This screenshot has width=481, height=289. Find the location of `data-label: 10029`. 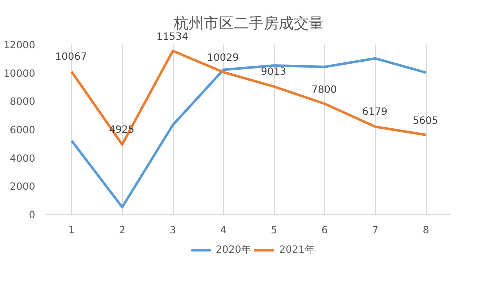

data-label: 10029 is located at coordinates (223, 58).